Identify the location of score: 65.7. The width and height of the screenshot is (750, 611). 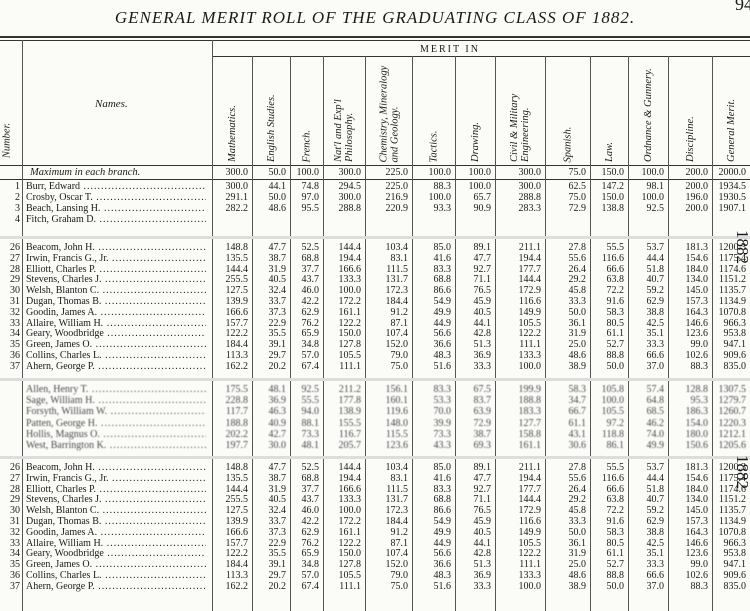
(482, 197).